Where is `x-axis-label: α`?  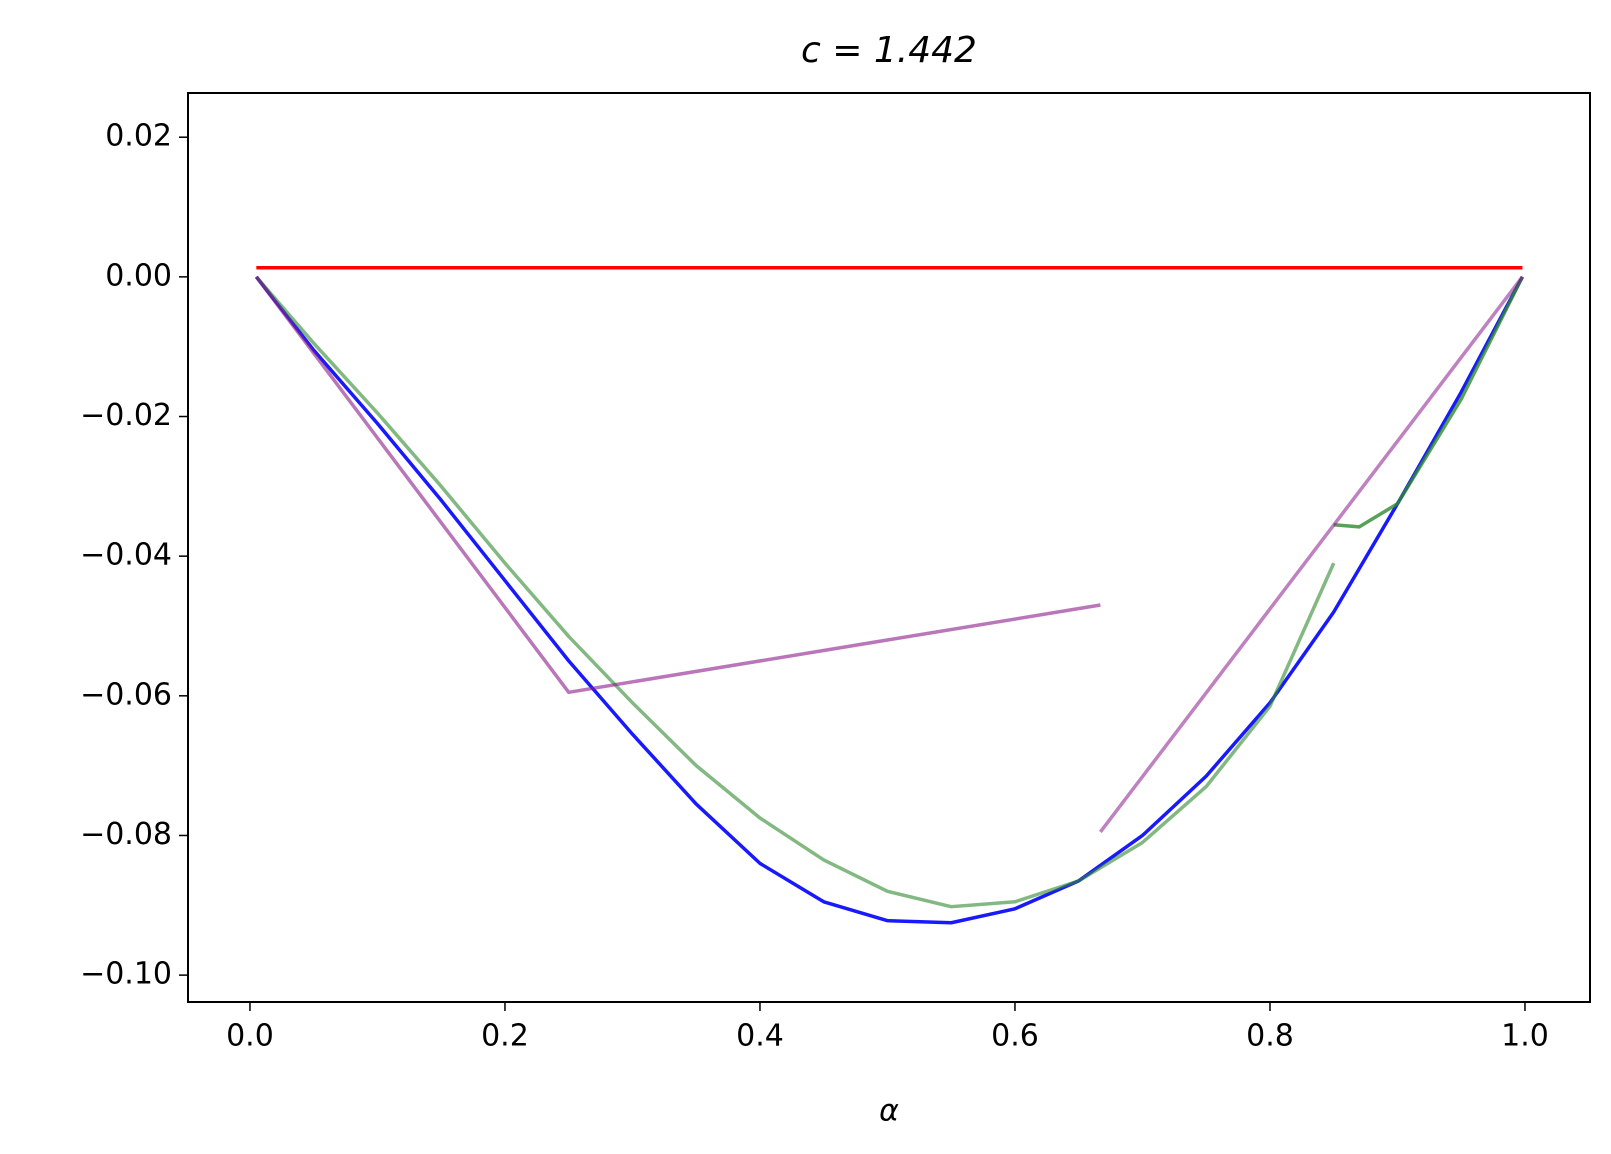
x-axis-label: α is located at coordinates (889, 1111).